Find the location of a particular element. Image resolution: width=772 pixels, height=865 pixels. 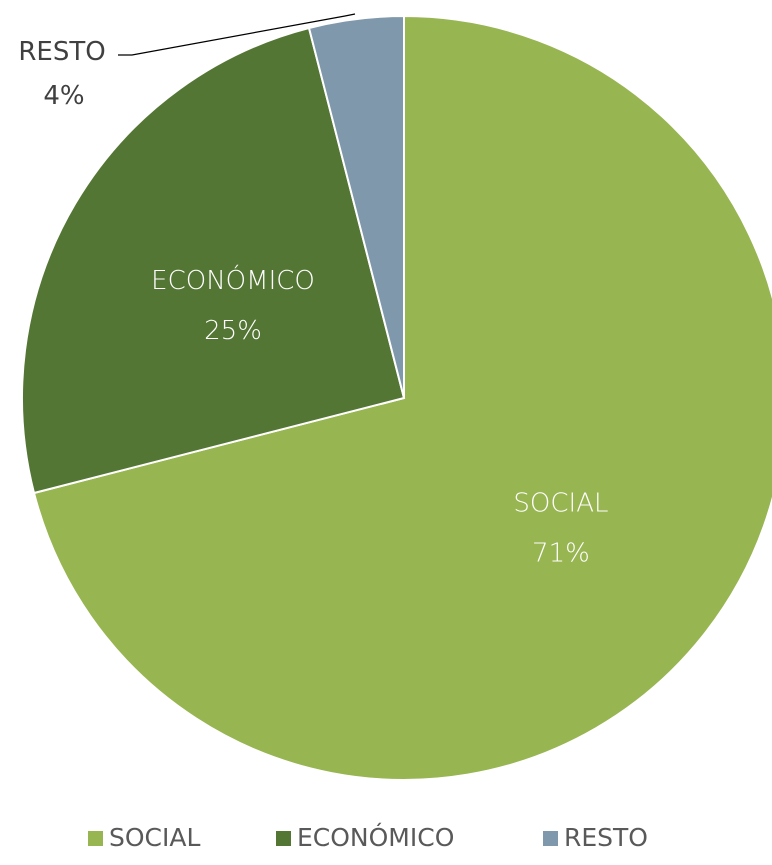

slice-value-economico: 25% is located at coordinates (233, 331).